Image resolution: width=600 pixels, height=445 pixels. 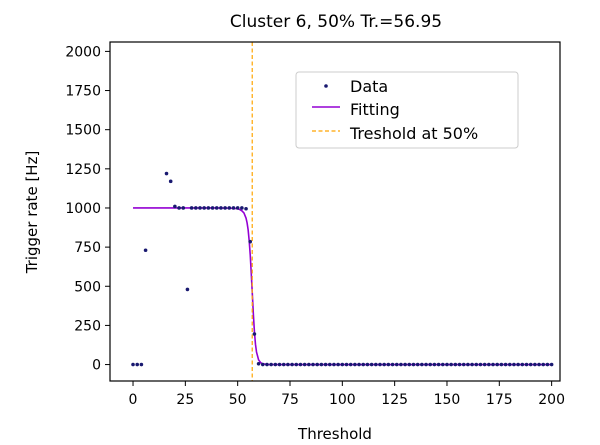 I want to click on y-tick-label: 1000, so click(x=83, y=209).